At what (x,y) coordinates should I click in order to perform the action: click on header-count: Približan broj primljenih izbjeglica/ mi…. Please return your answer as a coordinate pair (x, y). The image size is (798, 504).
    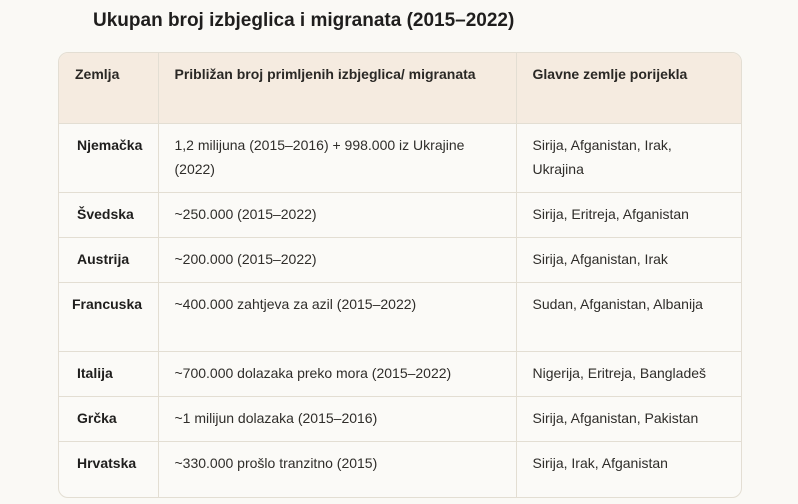
    Looking at the image, I should click on (336, 88).